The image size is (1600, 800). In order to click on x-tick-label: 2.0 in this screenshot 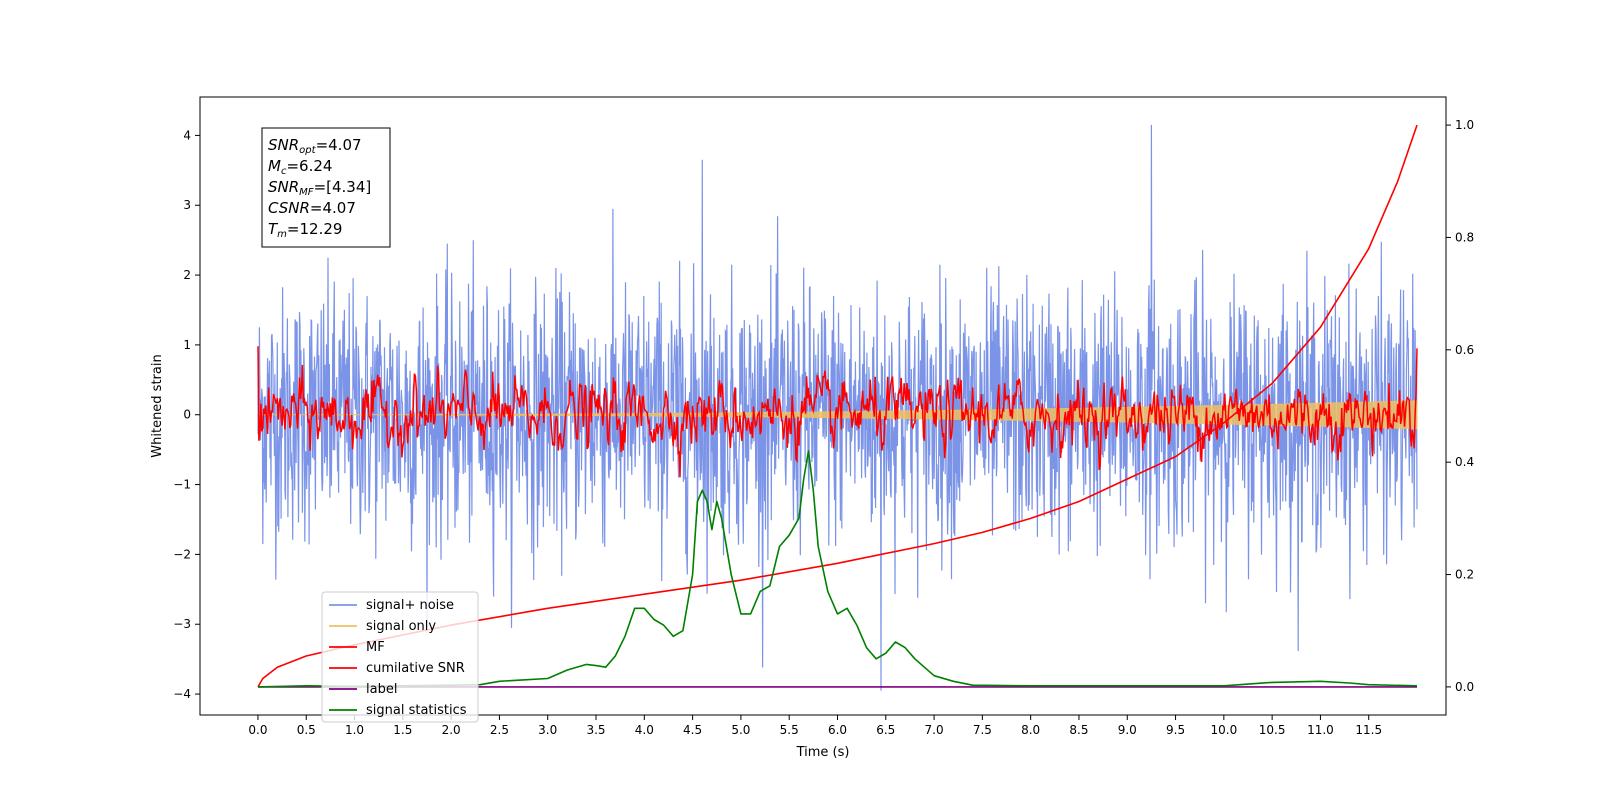, I will do `click(451, 730)`.